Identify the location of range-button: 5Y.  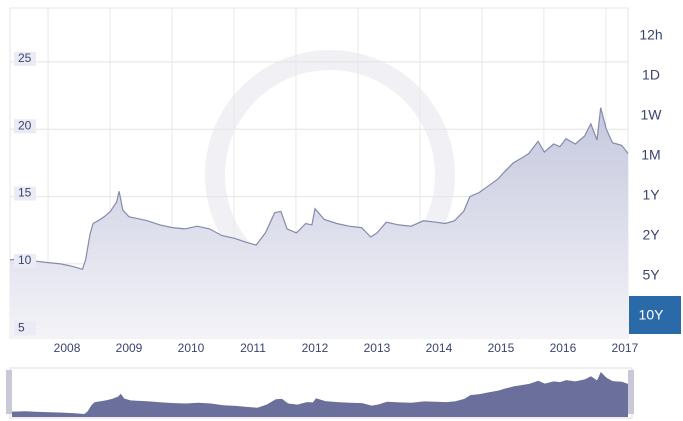
(655, 275).